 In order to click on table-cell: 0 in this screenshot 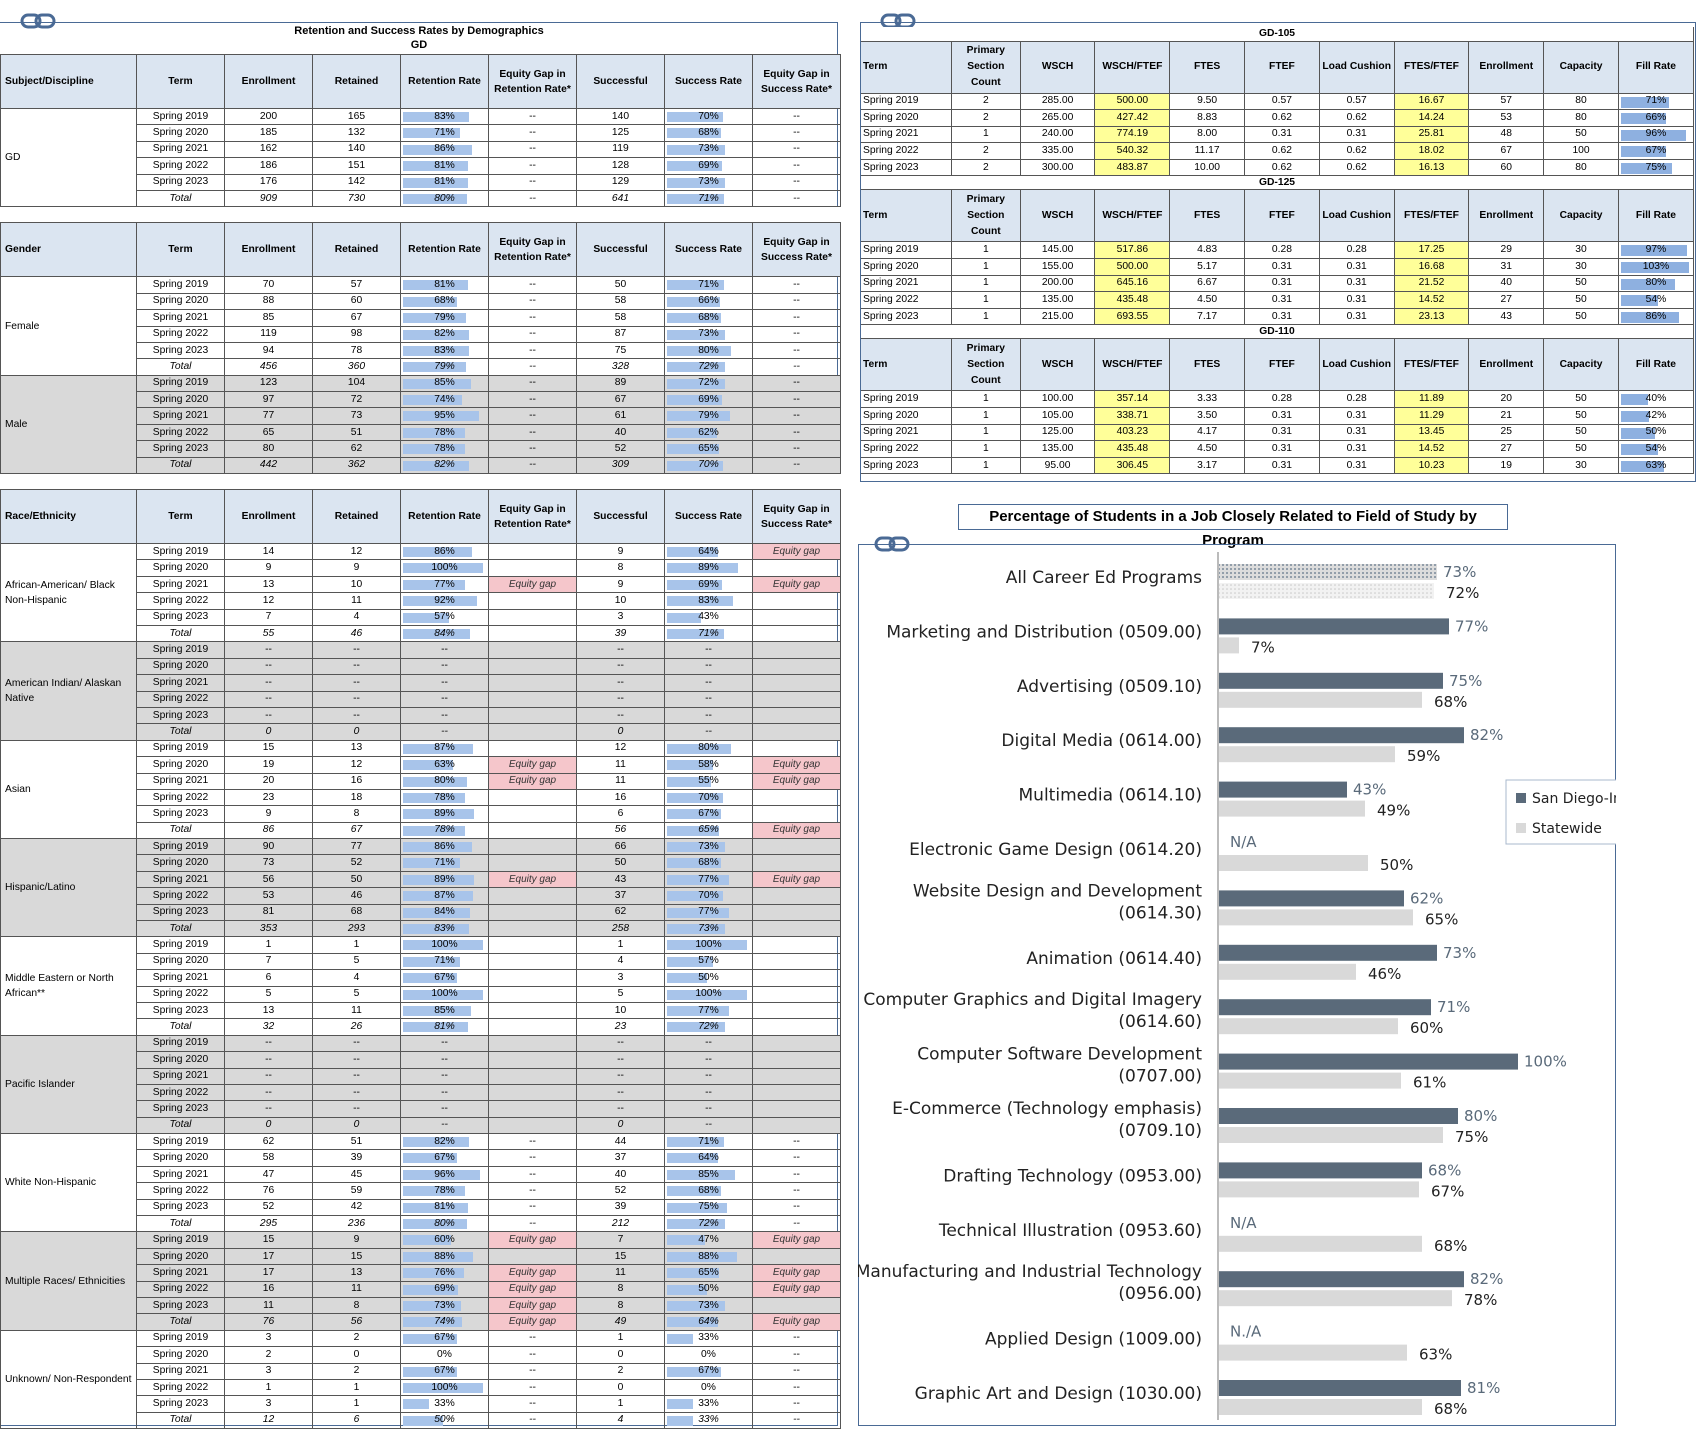, I will do `click(620, 1355)`.